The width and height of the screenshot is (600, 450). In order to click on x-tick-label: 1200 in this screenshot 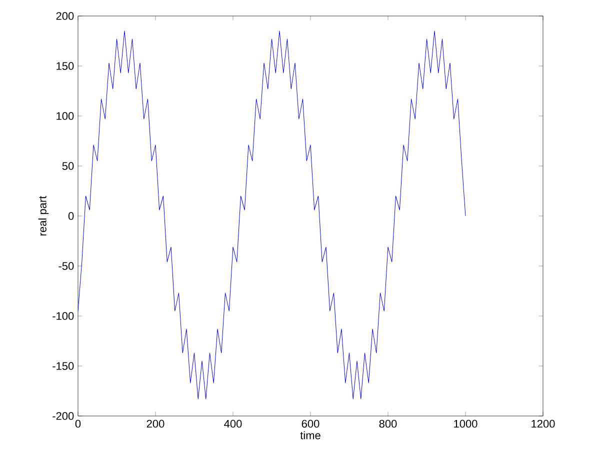, I will do `click(543, 424)`.